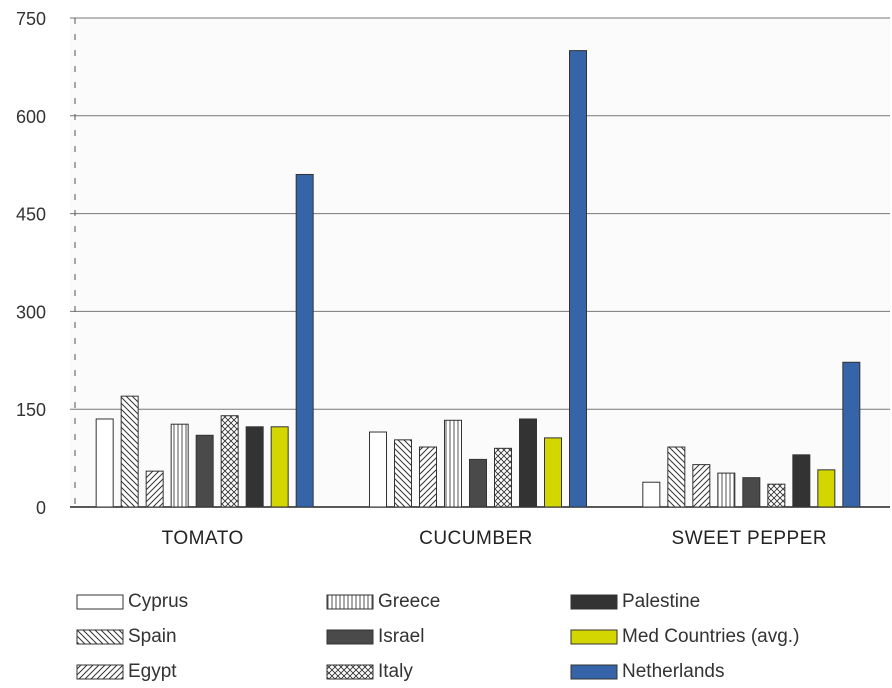  Describe the element at coordinates (751, 492) in the screenshot. I see `bar-israel-sweet-pepper` at that location.